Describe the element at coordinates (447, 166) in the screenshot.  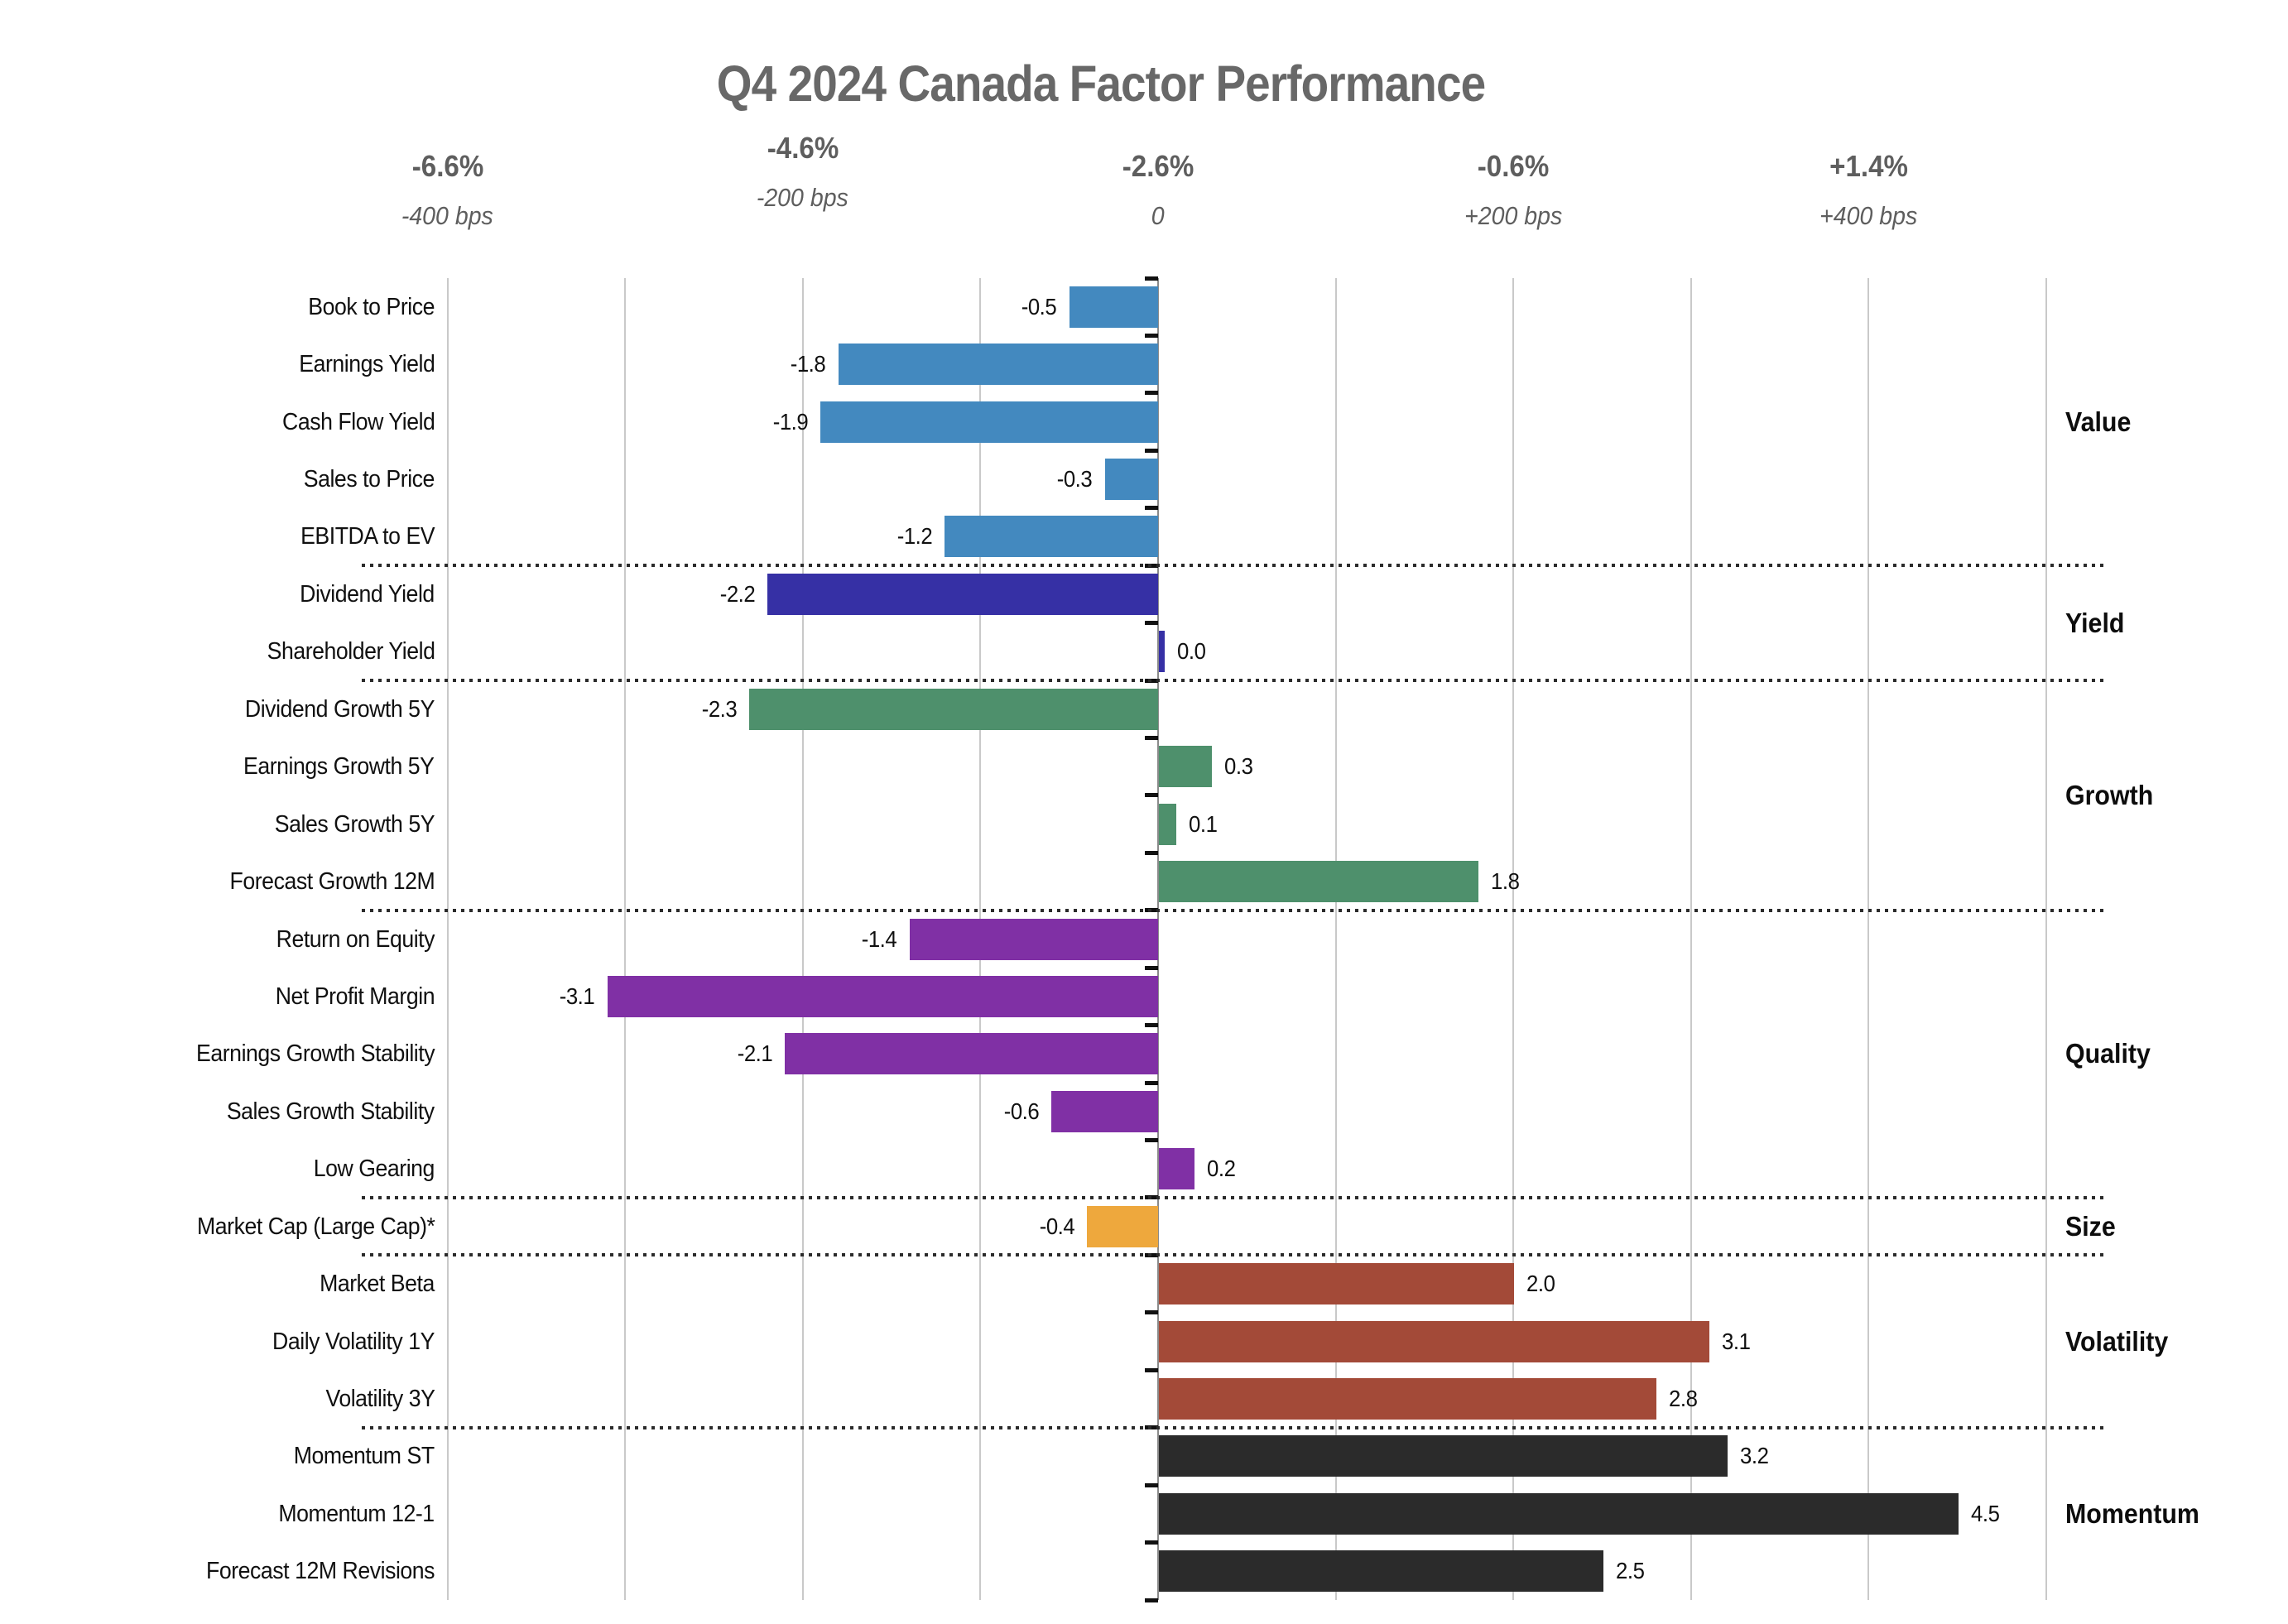
I see `axis-tick-label-pct-text: -6.6%` at that location.